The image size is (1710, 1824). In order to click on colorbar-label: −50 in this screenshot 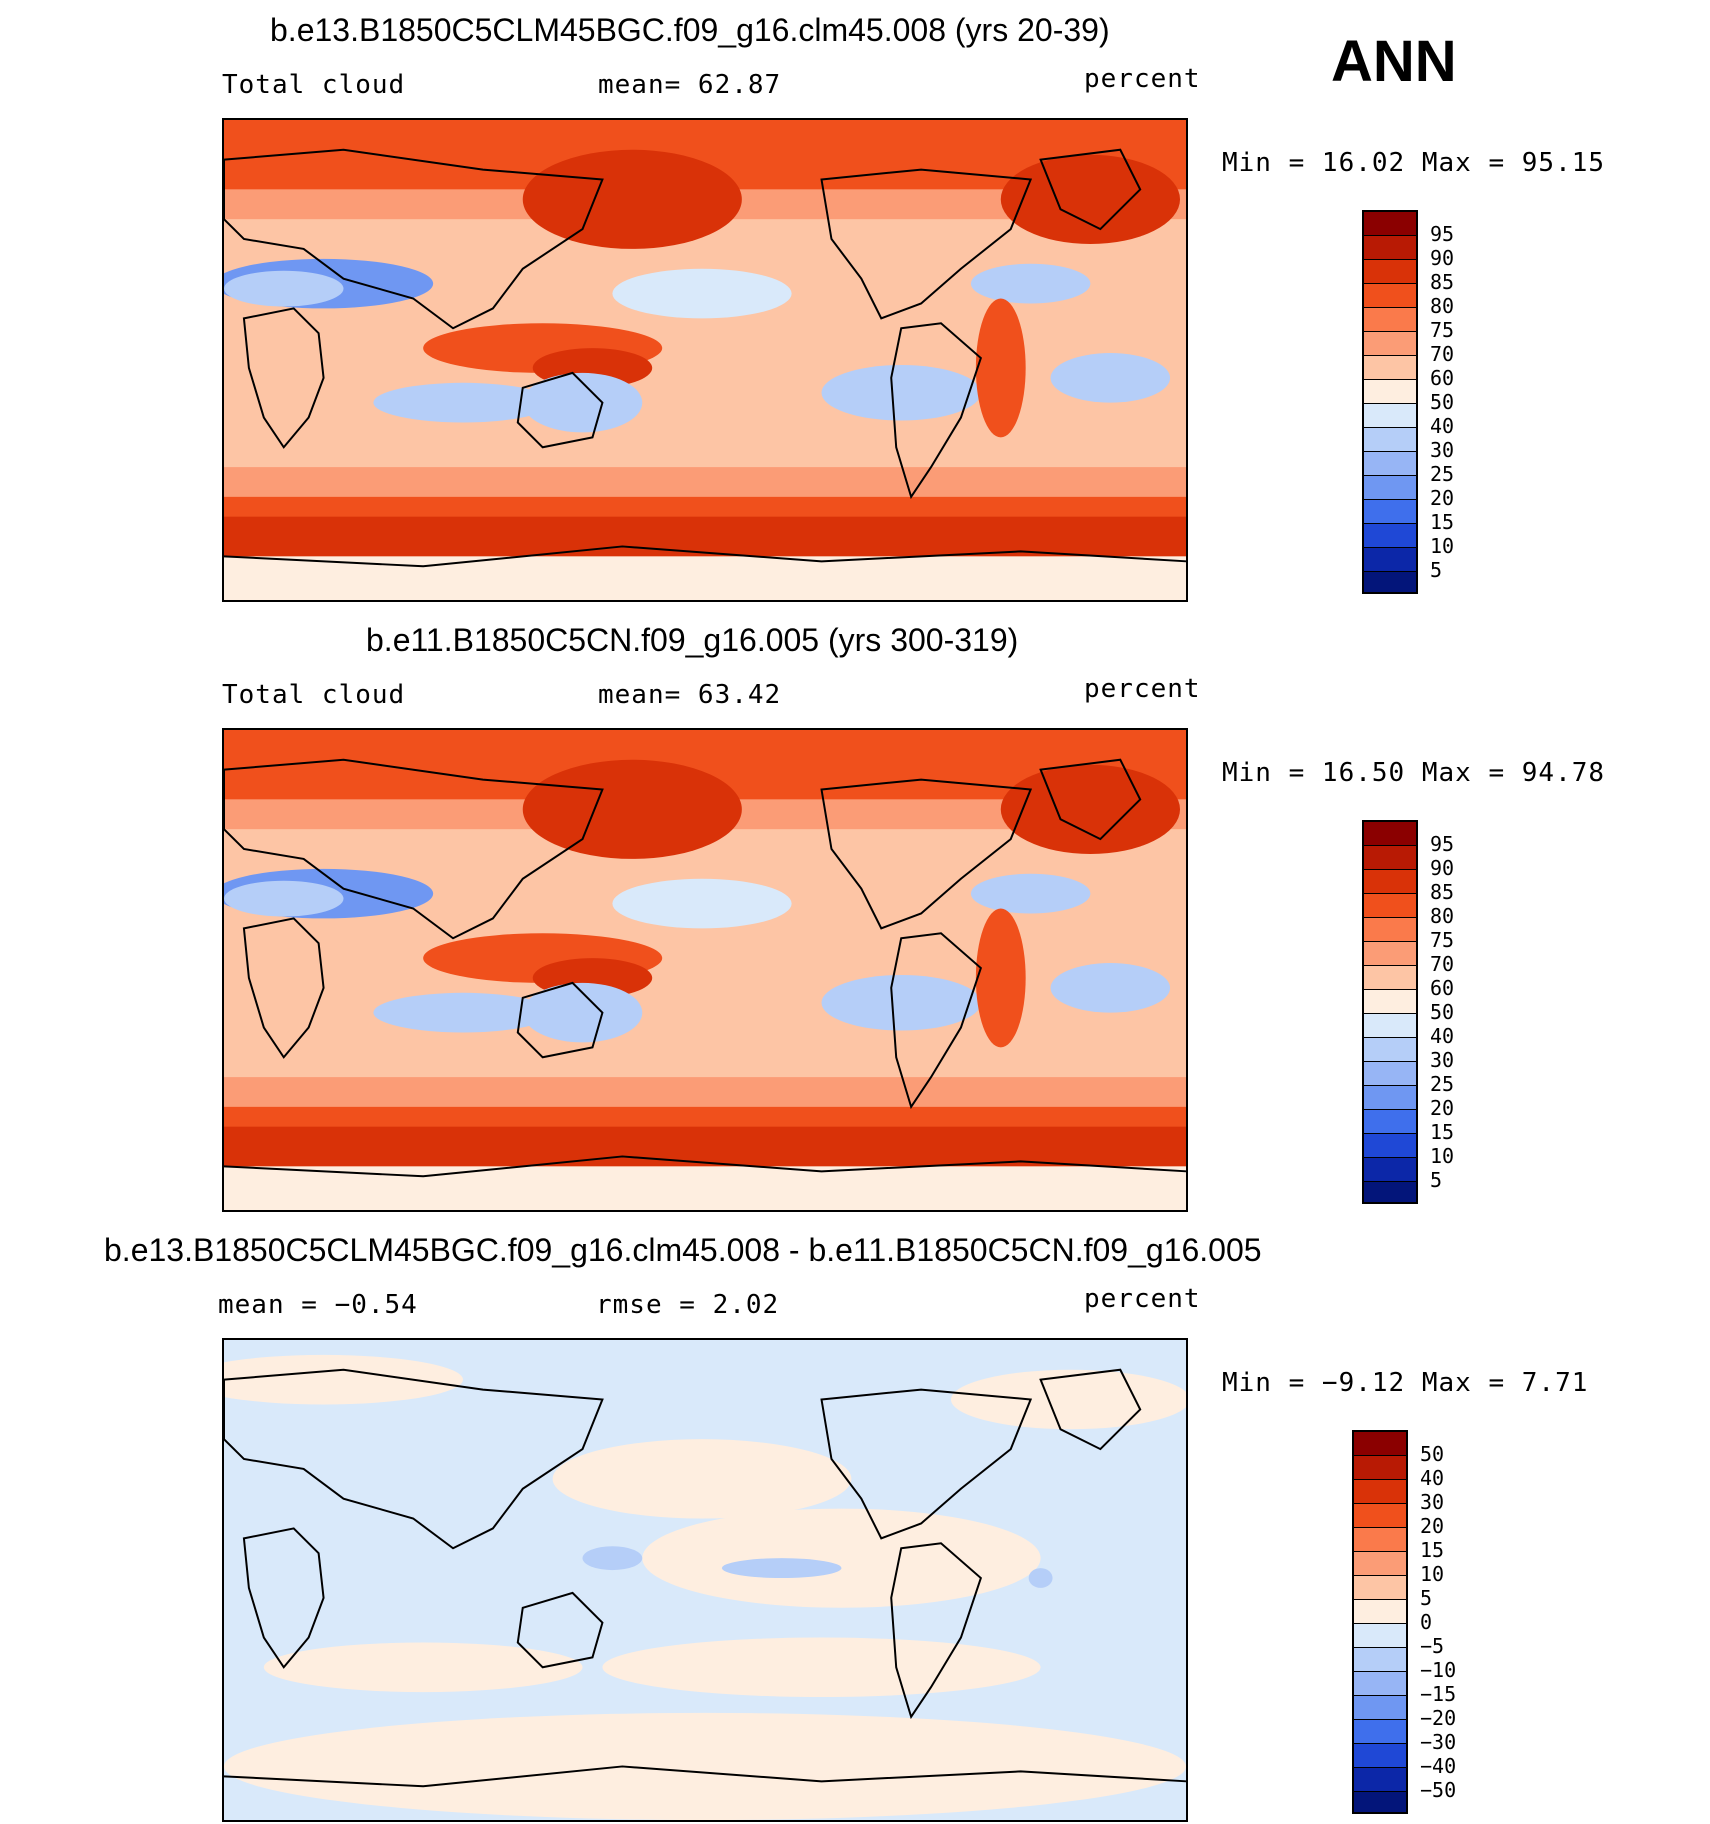, I will do `click(1438, 1790)`.